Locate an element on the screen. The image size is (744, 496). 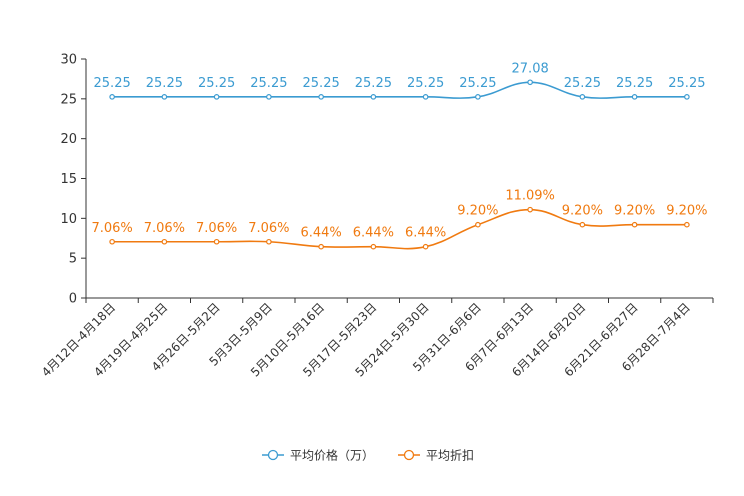
y-tick-label: 30 is located at coordinates (68, 60).